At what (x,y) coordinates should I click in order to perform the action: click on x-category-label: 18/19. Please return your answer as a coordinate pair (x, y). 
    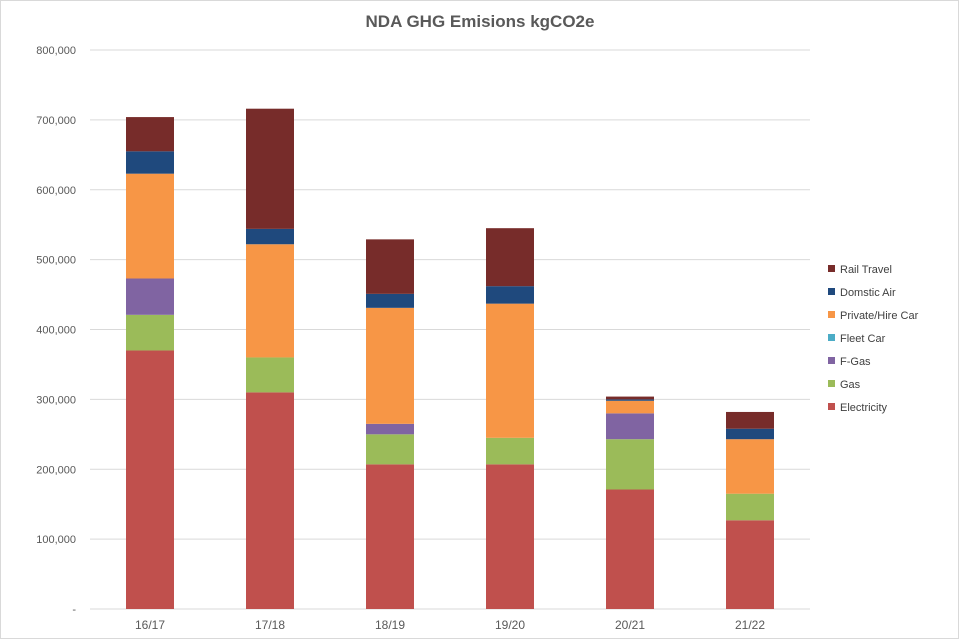
    Looking at the image, I should click on (390, 625).